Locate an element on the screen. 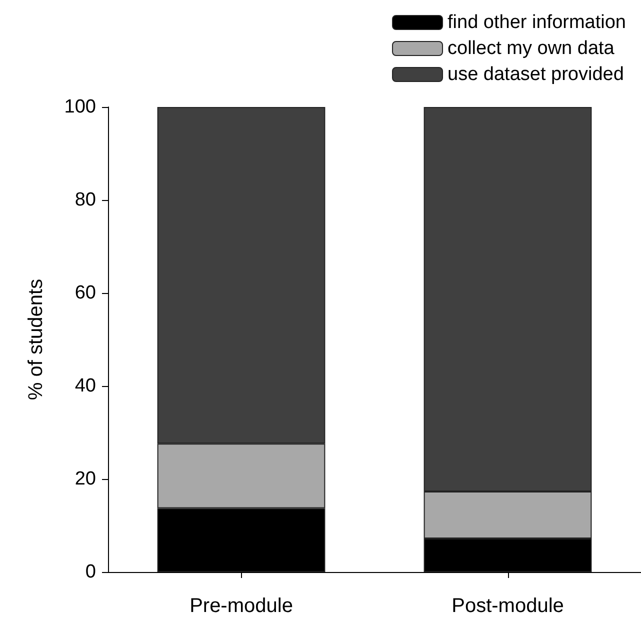  y-tick-label: 0 is located at coordinates (90, 572).